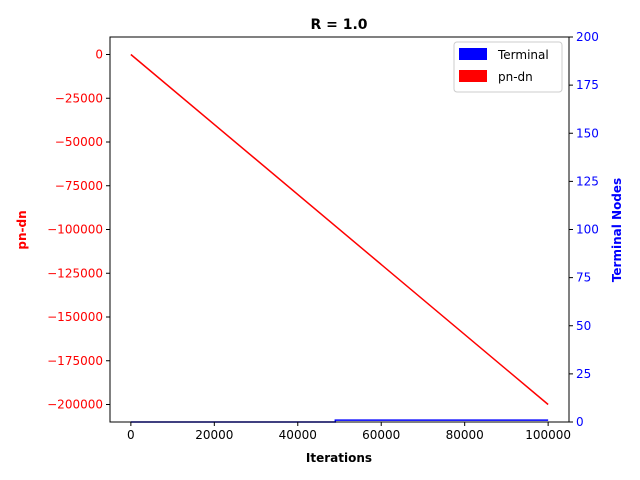  What do you see at coordinates (587, 181) in the screenshot?
I see `right-y-tick-label: 125` at bounding box center [587, 181].